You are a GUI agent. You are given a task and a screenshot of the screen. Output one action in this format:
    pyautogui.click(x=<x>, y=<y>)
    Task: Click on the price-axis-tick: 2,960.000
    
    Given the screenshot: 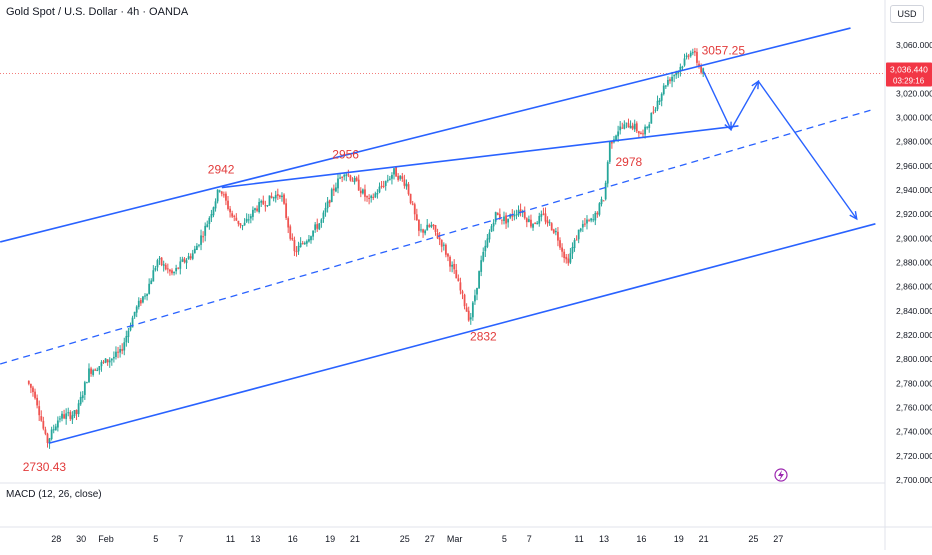 What is the action you would take?
    pyautogui.click(x=914, y=166)
    